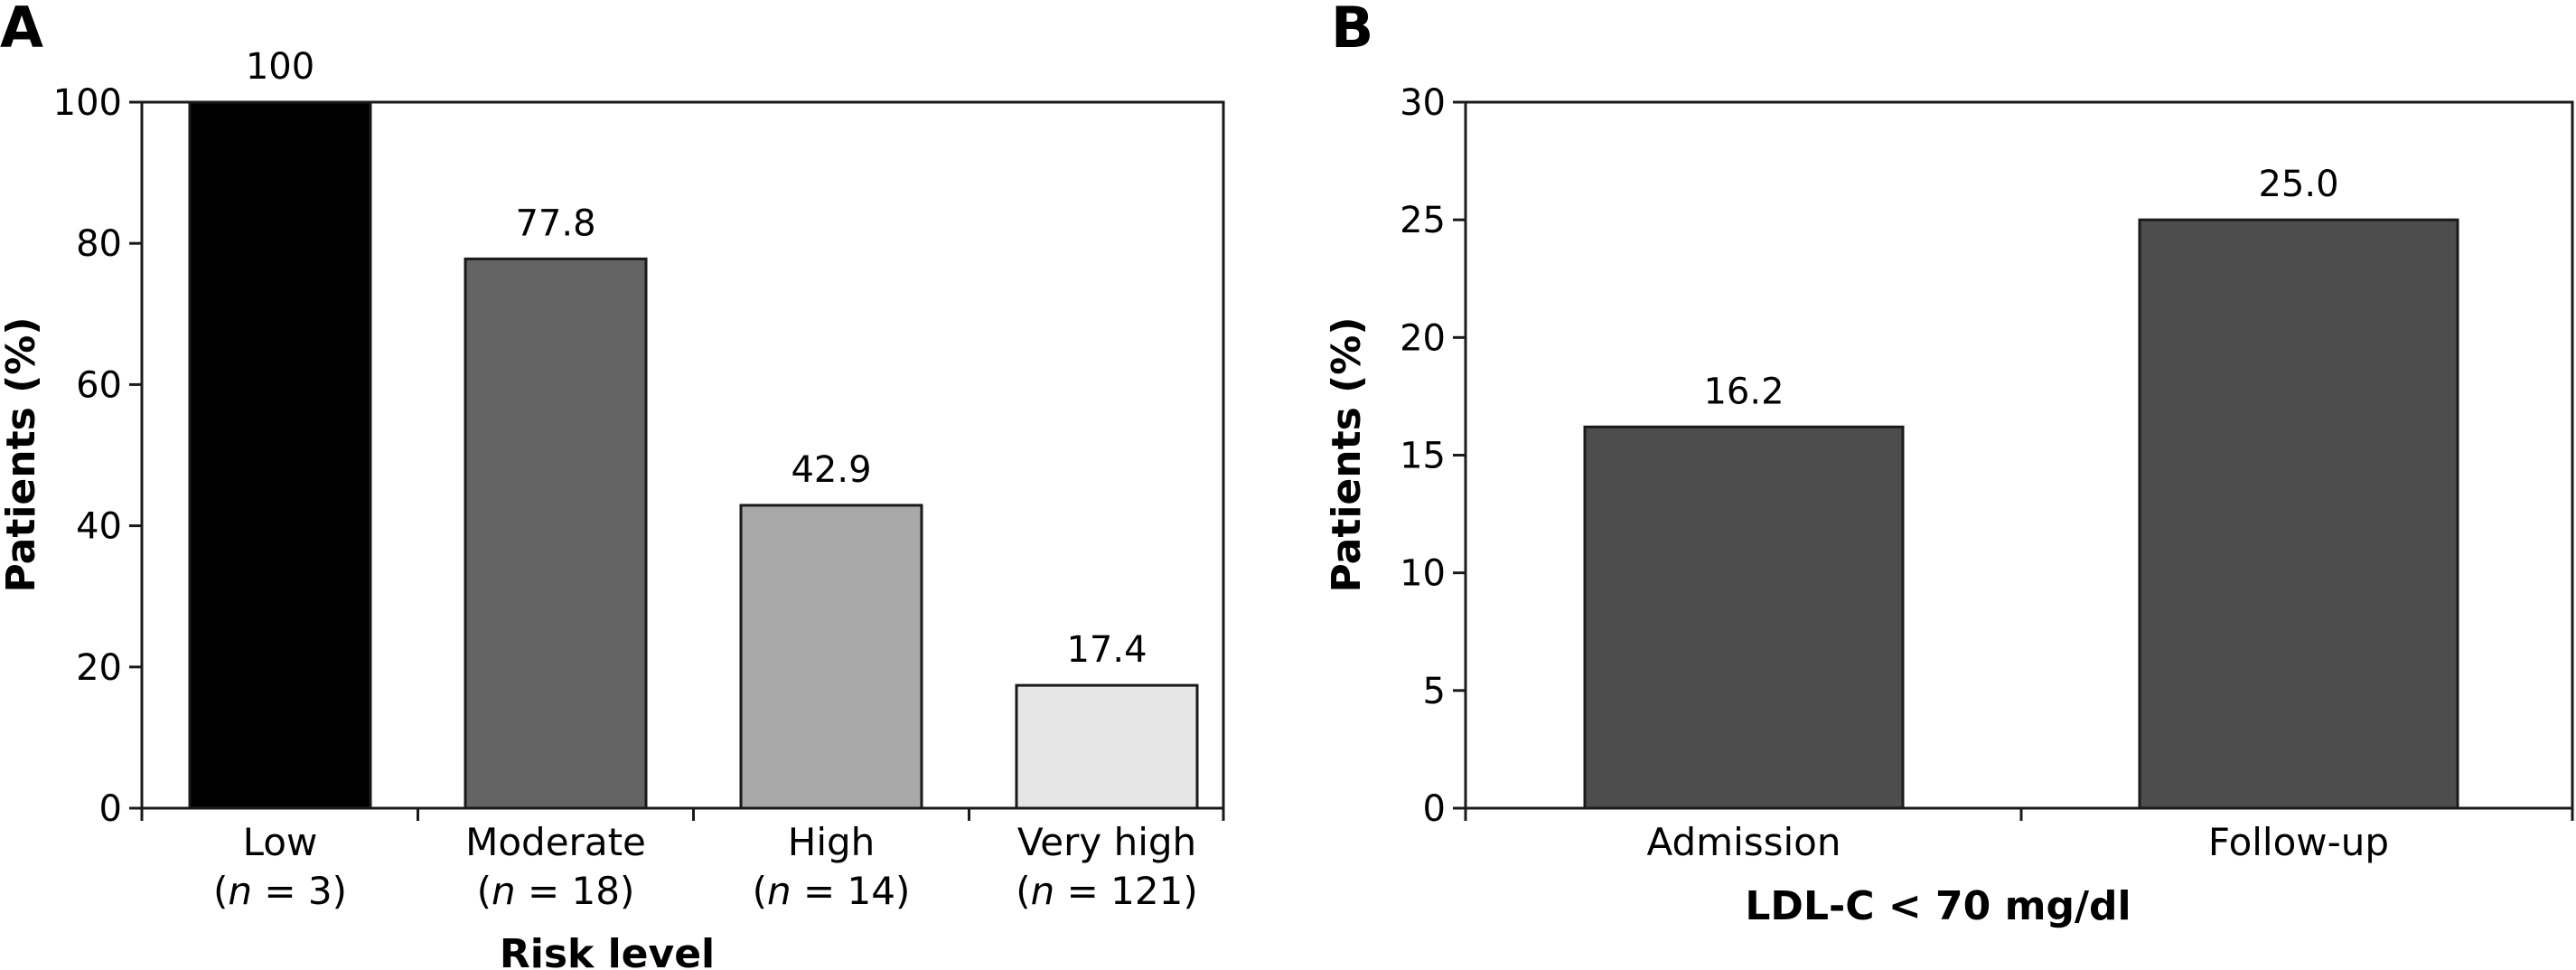 Image resolution: width=2576 pixels, height=970 pixels. What do you see at coordinates (832, 842) in the screenshot?
I see `category-label: High` at bounding box center [832, 842].